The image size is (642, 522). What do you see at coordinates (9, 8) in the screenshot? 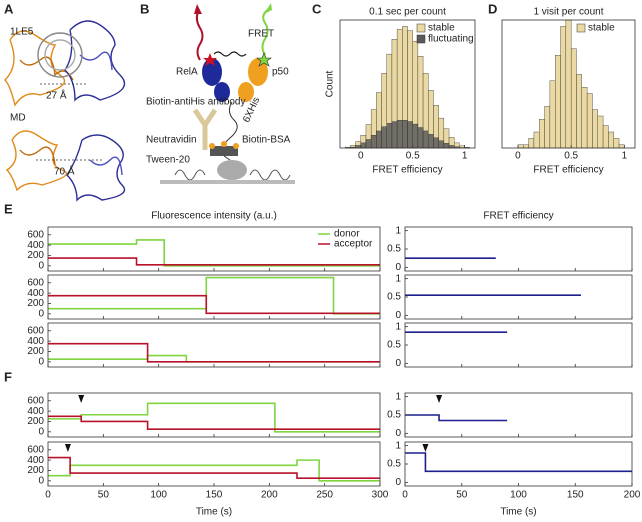
I see `panel-label: A` at bounding box center [9, 8].